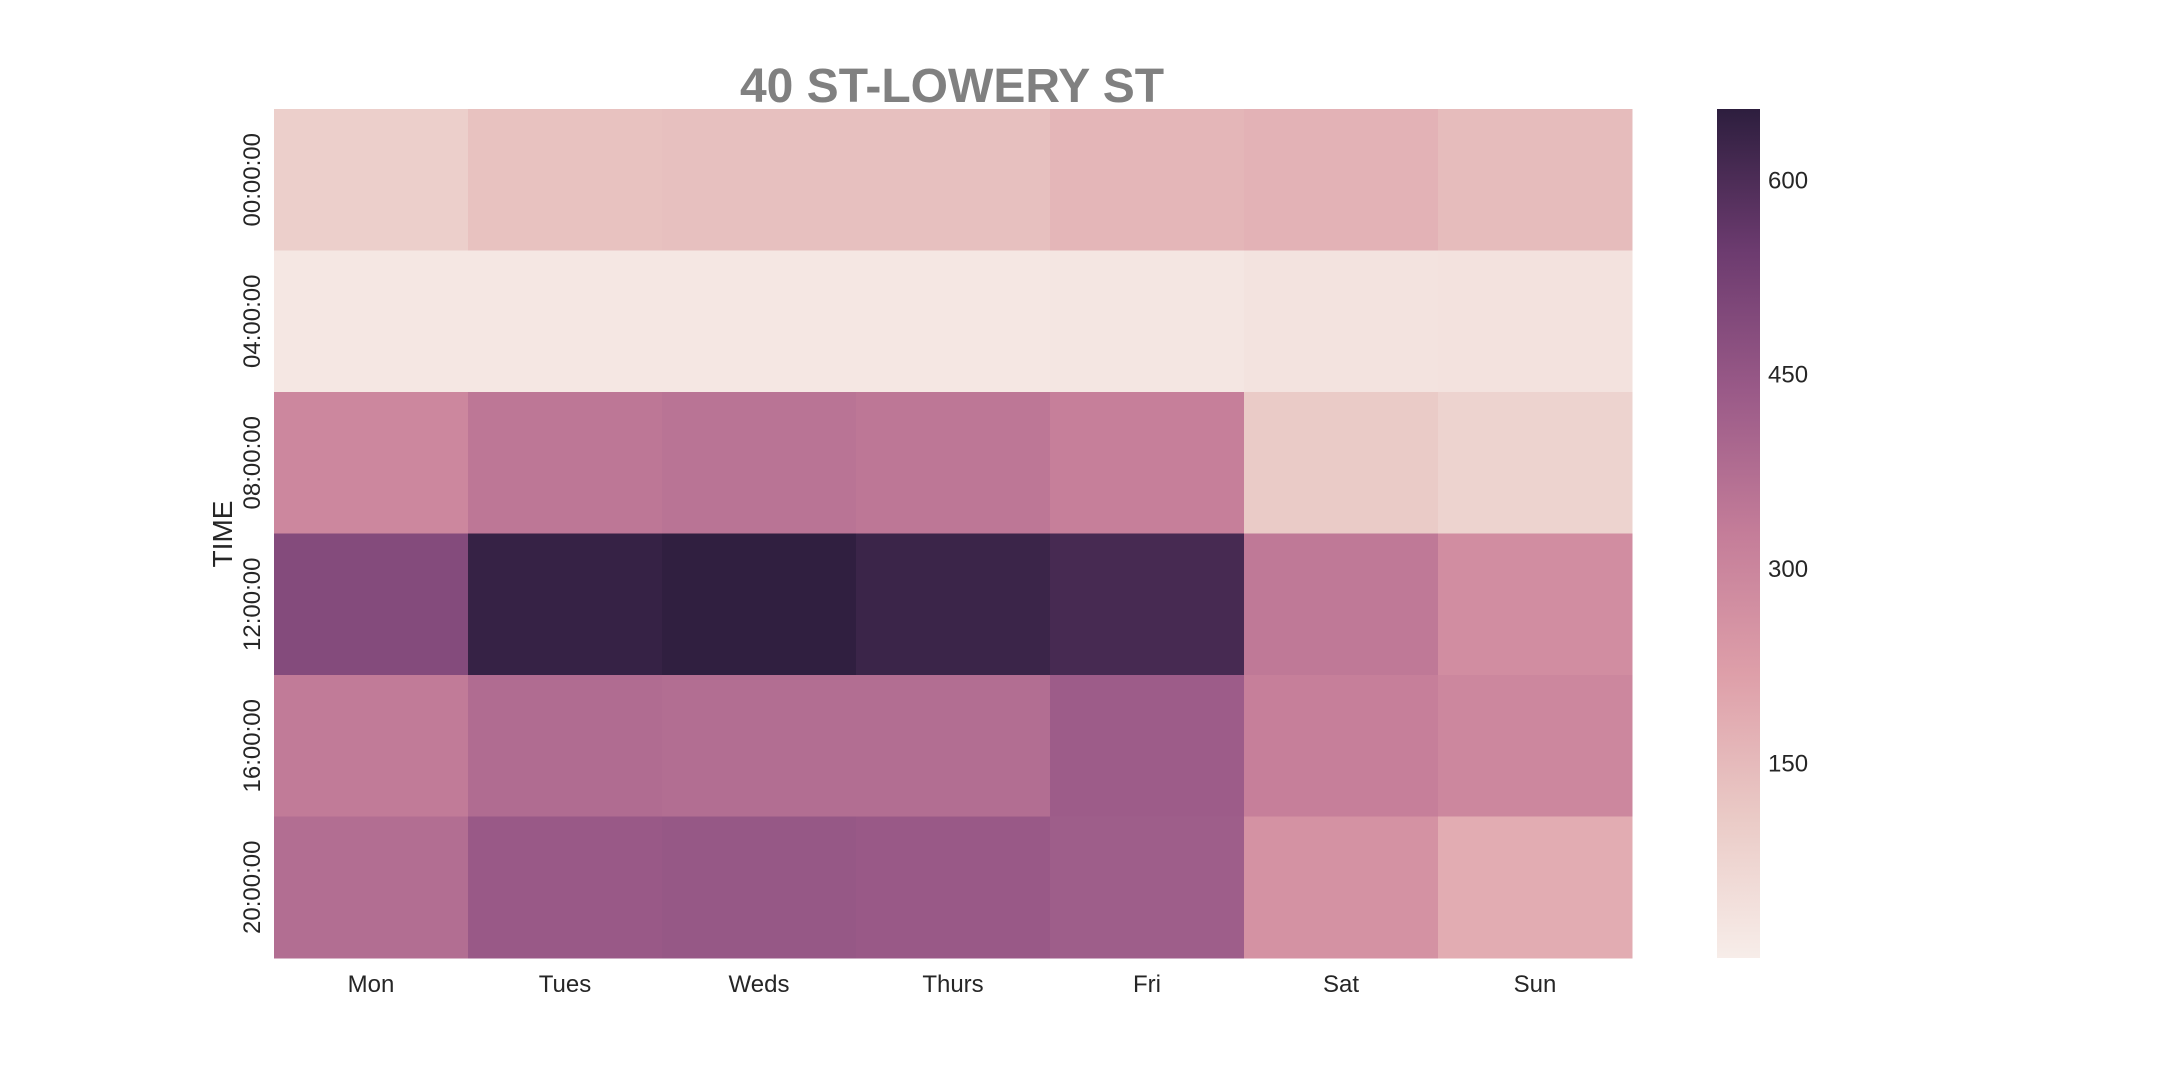 This screenshot has width=2160, height=1080. I want to click on y-tick-label: 12:00:00, so click(252, 604).